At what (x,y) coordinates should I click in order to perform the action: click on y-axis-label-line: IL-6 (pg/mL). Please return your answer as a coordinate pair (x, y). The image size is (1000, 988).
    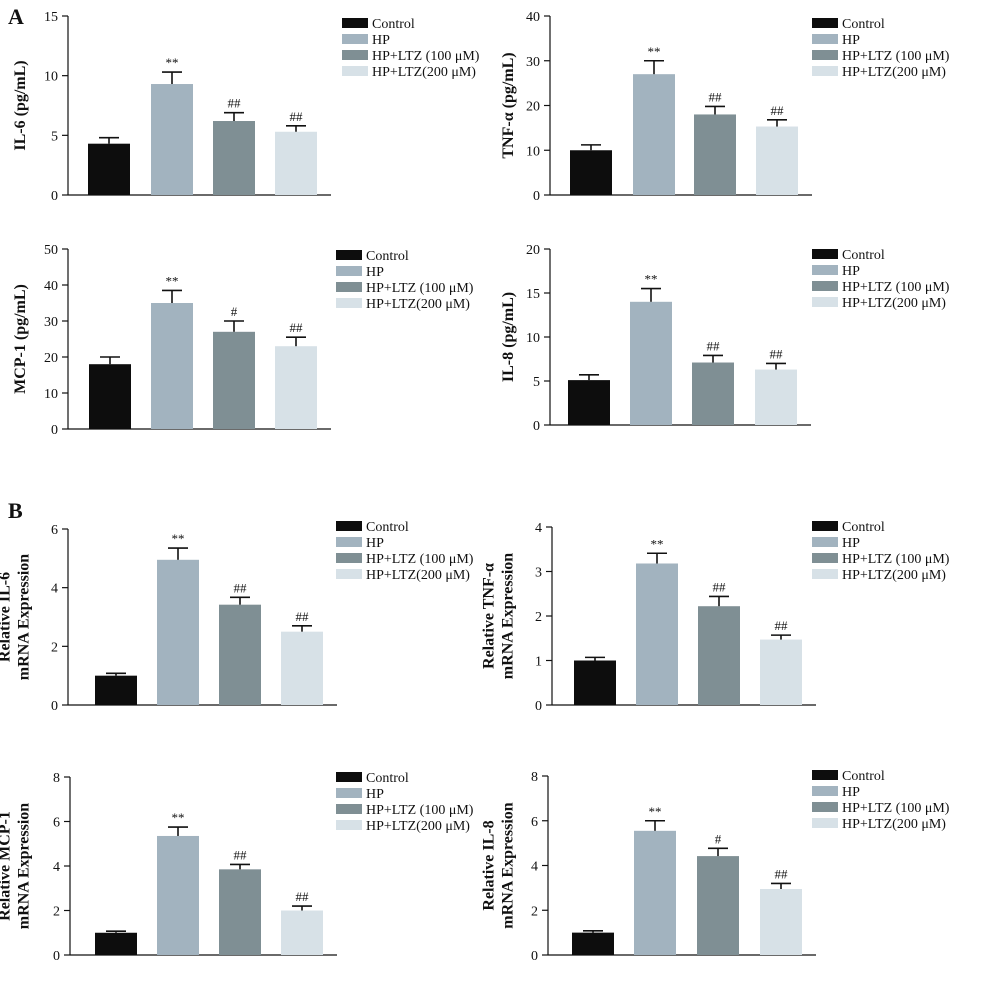
    Looking at the image, I should click on (20, 105).